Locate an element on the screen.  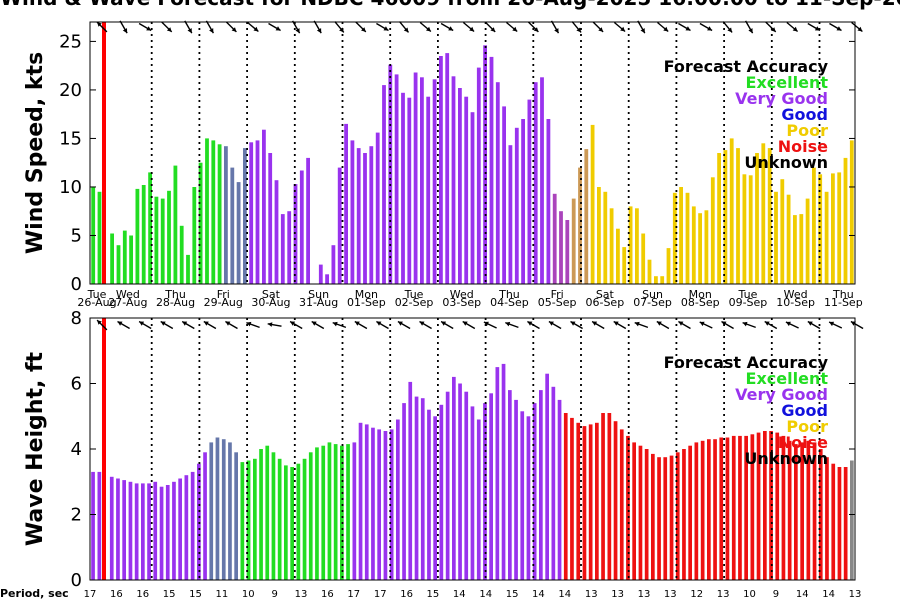
y-tick-label: 10 is located at coordinates (70, 187).